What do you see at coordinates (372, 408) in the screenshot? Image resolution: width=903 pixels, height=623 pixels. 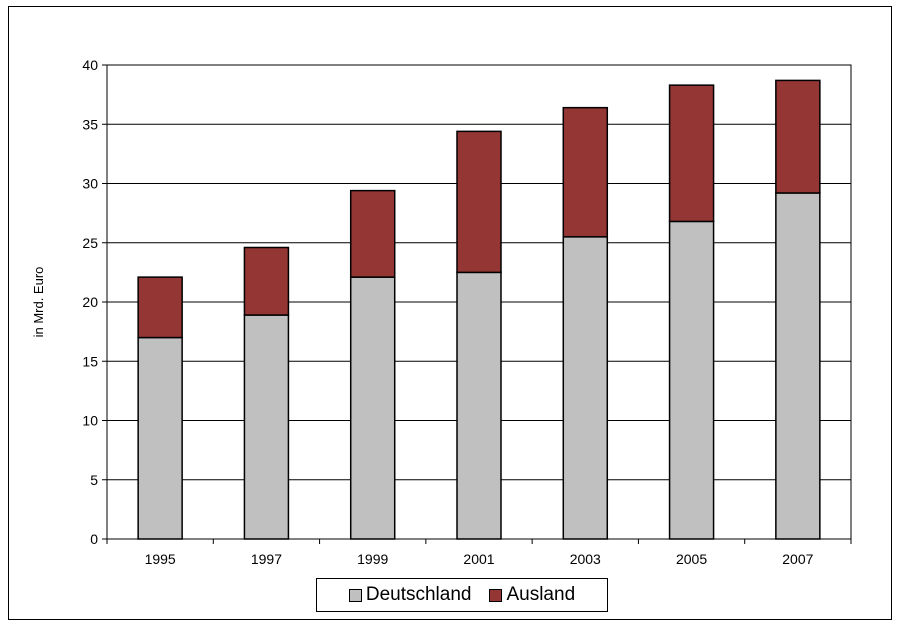 I see `bar-deutschland-1999` at bounding box center [372, 408].